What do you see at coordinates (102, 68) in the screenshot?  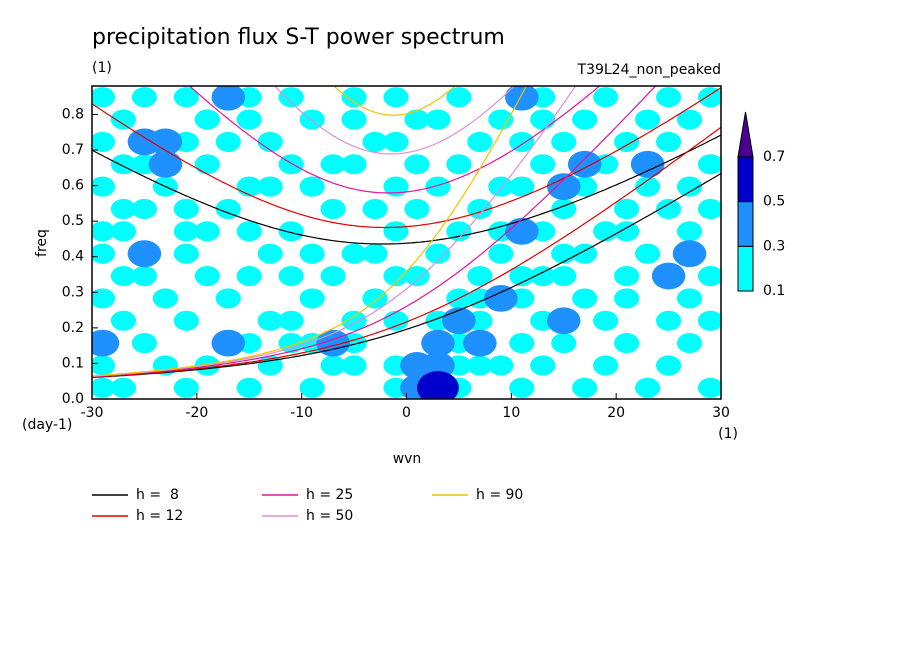 I see `subtitle: (1)` at bounding box center [102, 68].